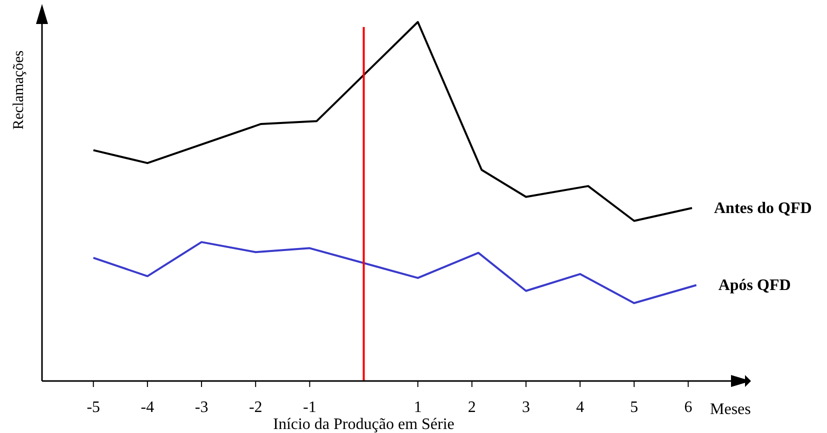 This screenshot has height=433, width=827. Describe the element at coordinates (754, 285) in the screenshot. I see `series-label: Após QFD` at that location.